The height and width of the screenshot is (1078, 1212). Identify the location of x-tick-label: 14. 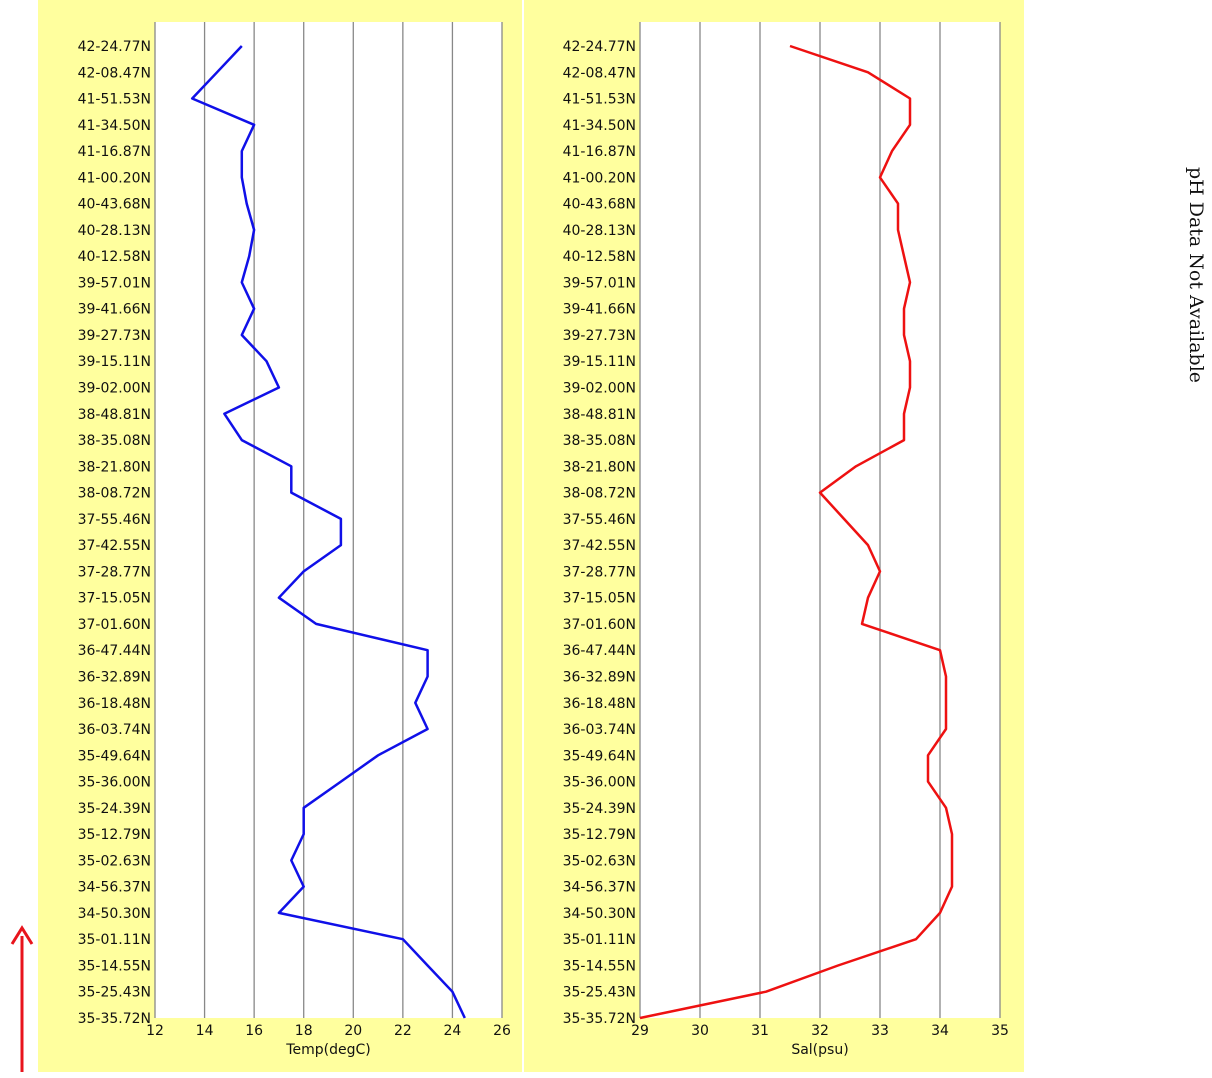
(205, 1031).